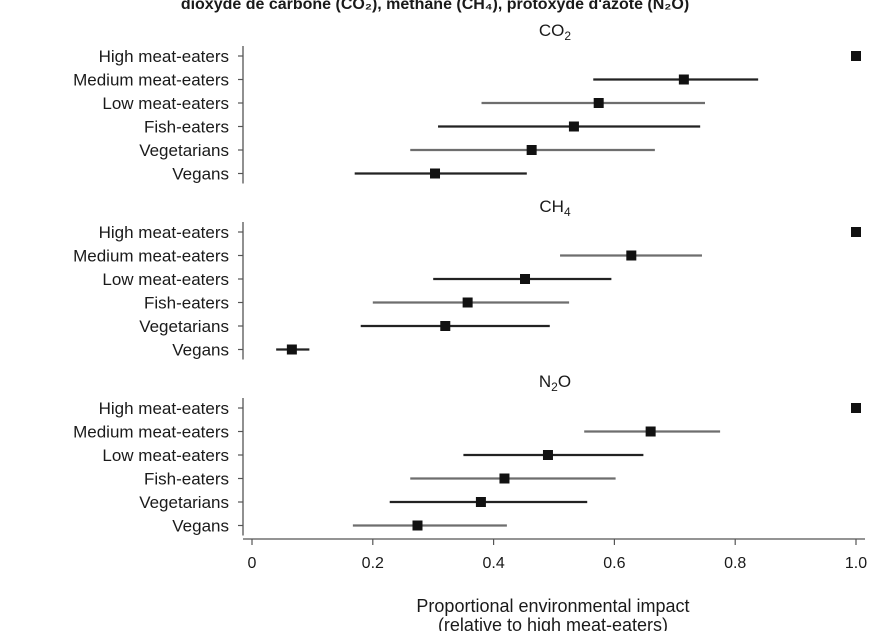  I want to click on panel-title: CO2, so click(555, 32).